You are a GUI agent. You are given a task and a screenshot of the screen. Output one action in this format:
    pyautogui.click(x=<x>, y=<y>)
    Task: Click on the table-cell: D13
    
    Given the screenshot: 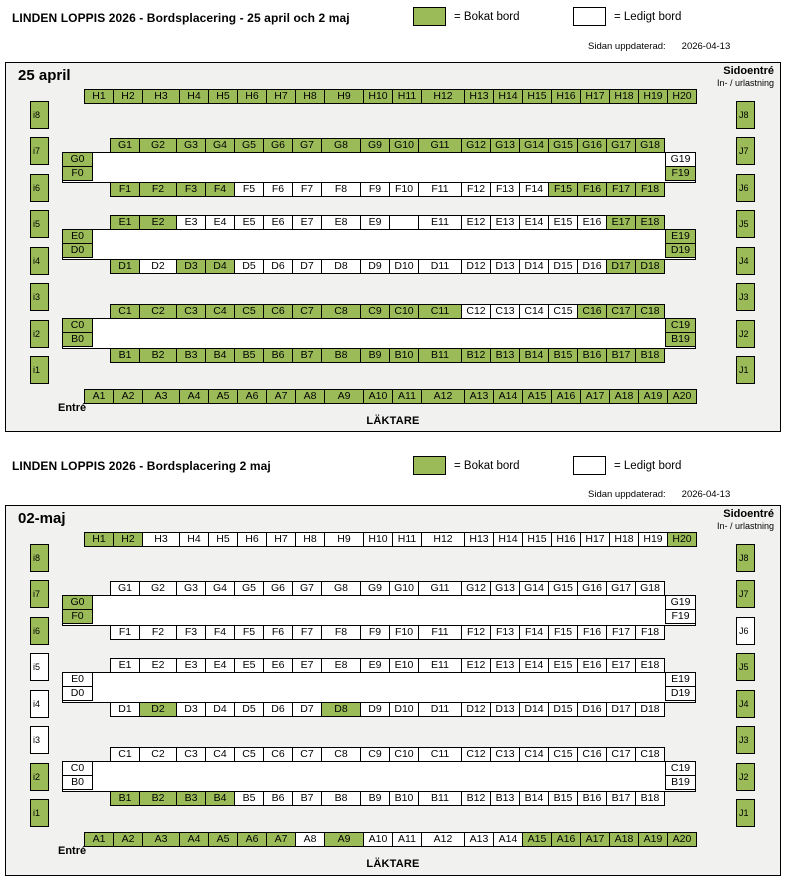 What is the action you would take?
    pyautogui.click(x=505, y=266)
    